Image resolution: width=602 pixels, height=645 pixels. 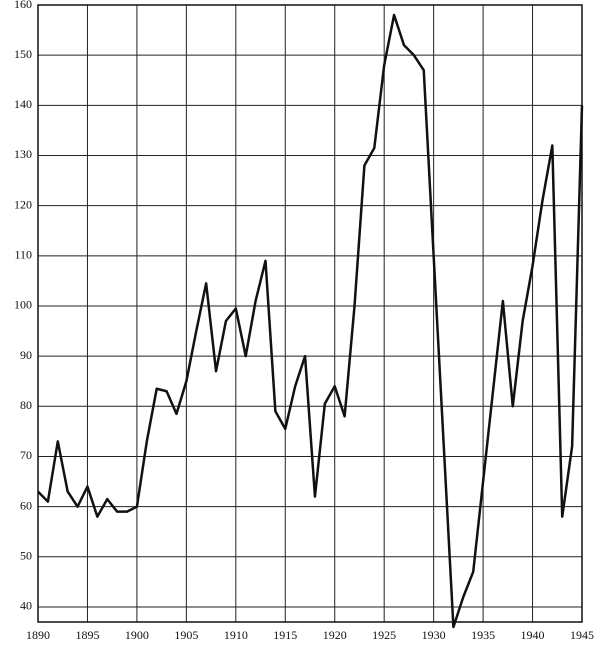 What do you see at coordinates (137, 635) in the screenshot?
I see `x-tick-label: 1900` at bounding box center [137, 635].